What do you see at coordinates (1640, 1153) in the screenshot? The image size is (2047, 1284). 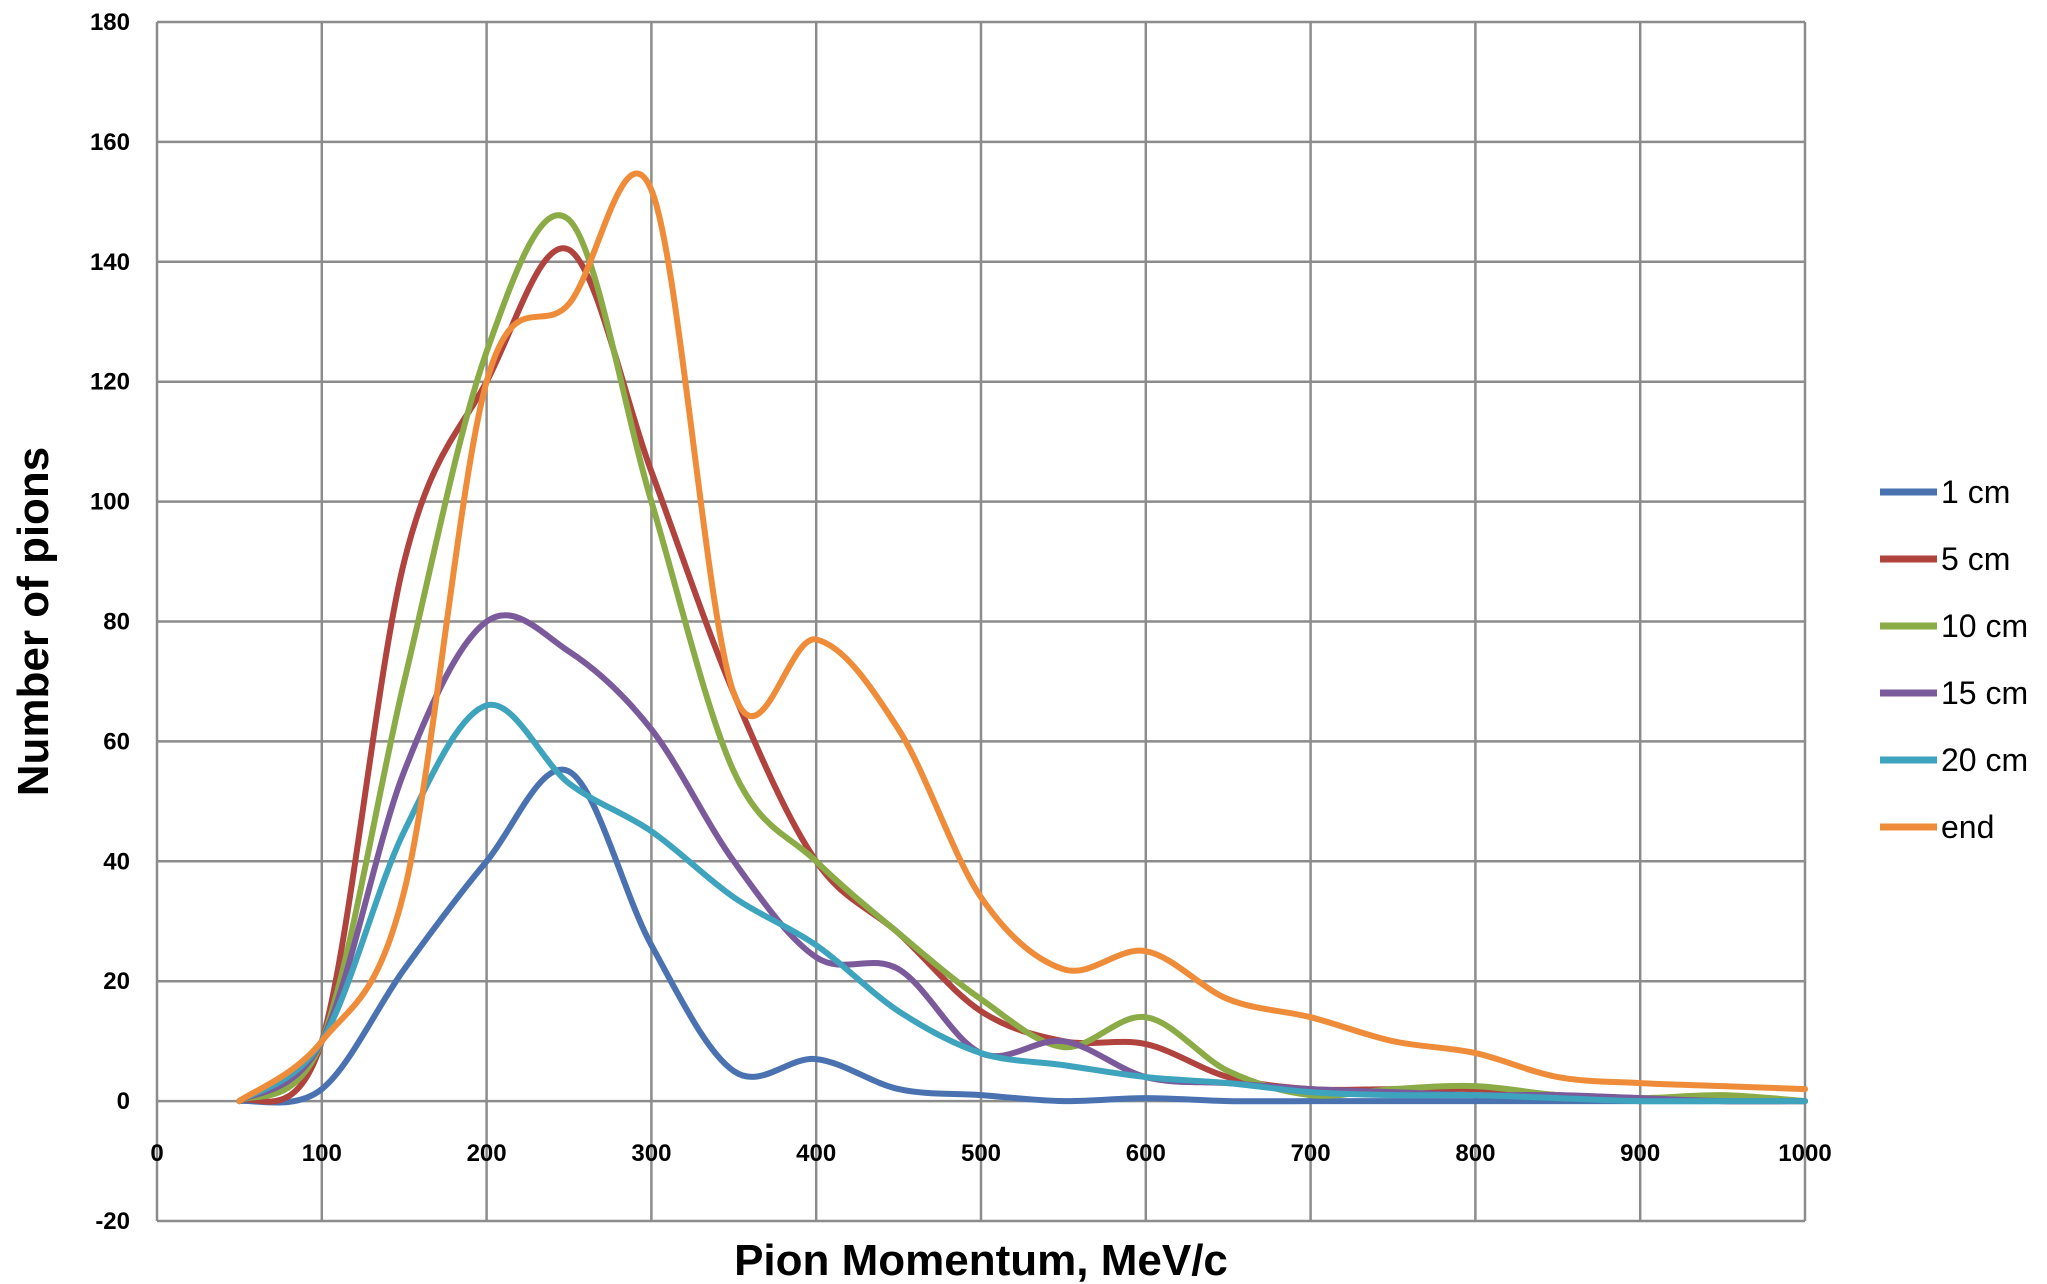 I see `x-tick-label: 900` at bounding box center [1640, 1153].